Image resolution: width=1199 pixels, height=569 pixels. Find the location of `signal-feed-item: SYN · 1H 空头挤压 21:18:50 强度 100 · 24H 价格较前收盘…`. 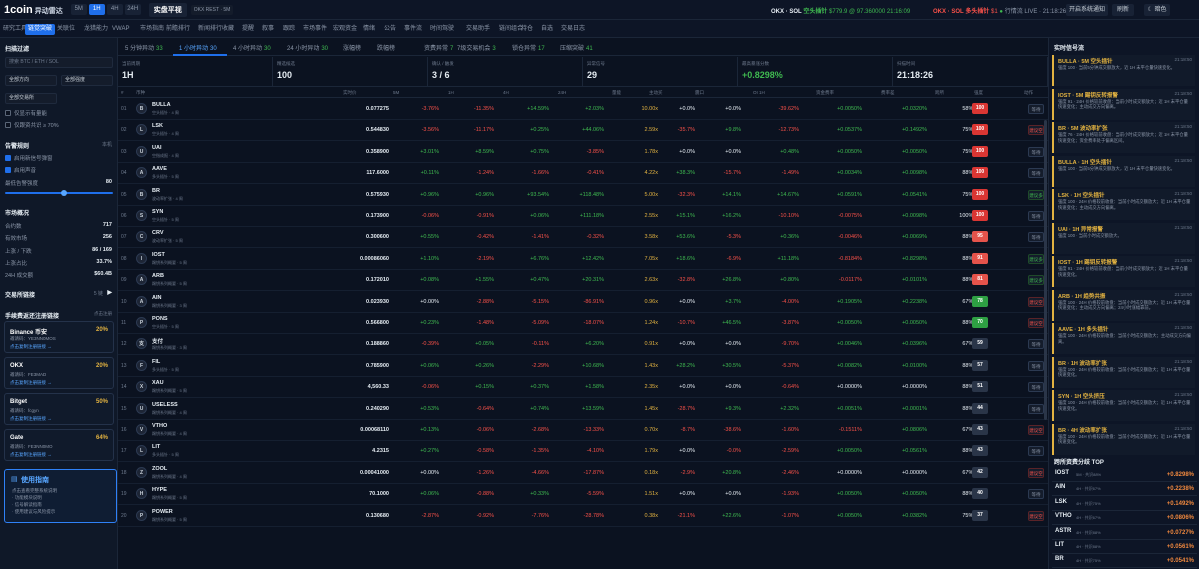

signal-feed-item: SYN · 1H 空头挤压 21:18:50 强度 100 · 24H 价格较前收盘… is located at coordinates (1123, 405).